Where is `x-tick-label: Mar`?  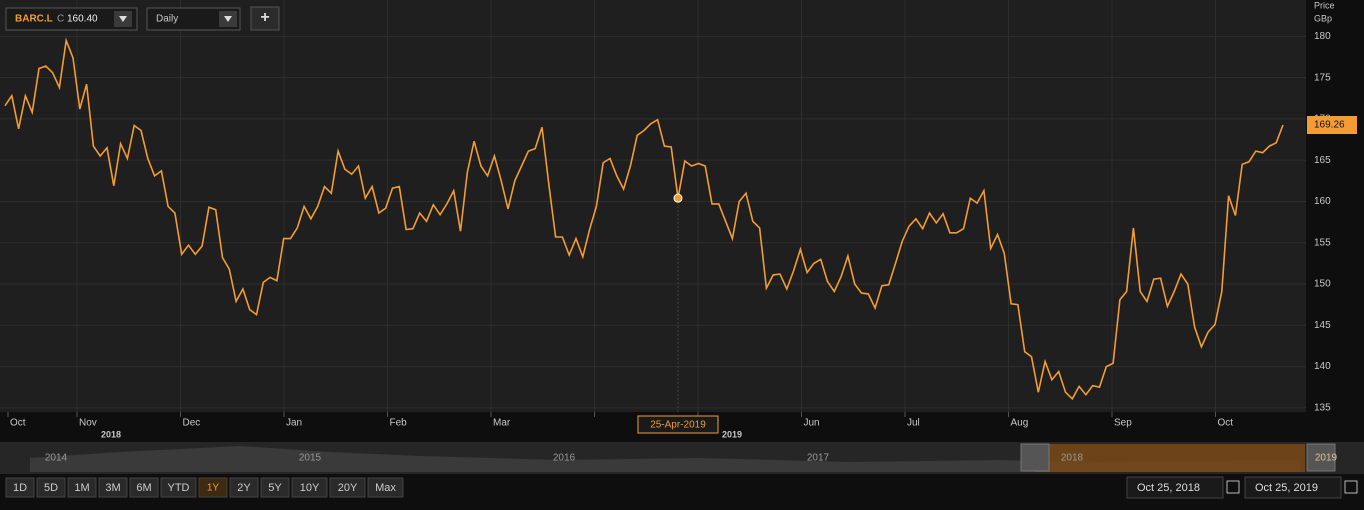 x-tick-label: Mar is located at coordinates (502, 423).